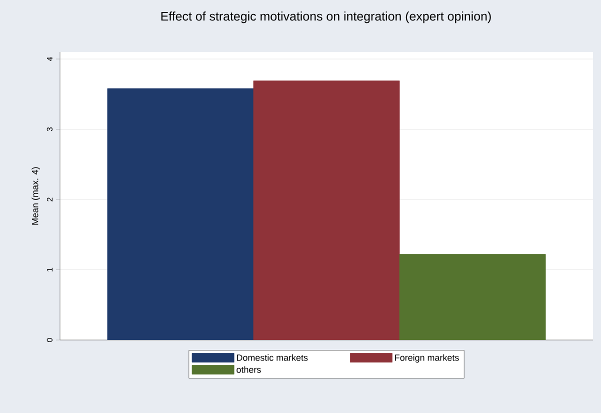 The width and height of the screenshot is (601, 413). What do you see at coordinates (272, 357) in the screenshot?
I see `legend-label: Domestic markets` at bounding box center [272, 357].